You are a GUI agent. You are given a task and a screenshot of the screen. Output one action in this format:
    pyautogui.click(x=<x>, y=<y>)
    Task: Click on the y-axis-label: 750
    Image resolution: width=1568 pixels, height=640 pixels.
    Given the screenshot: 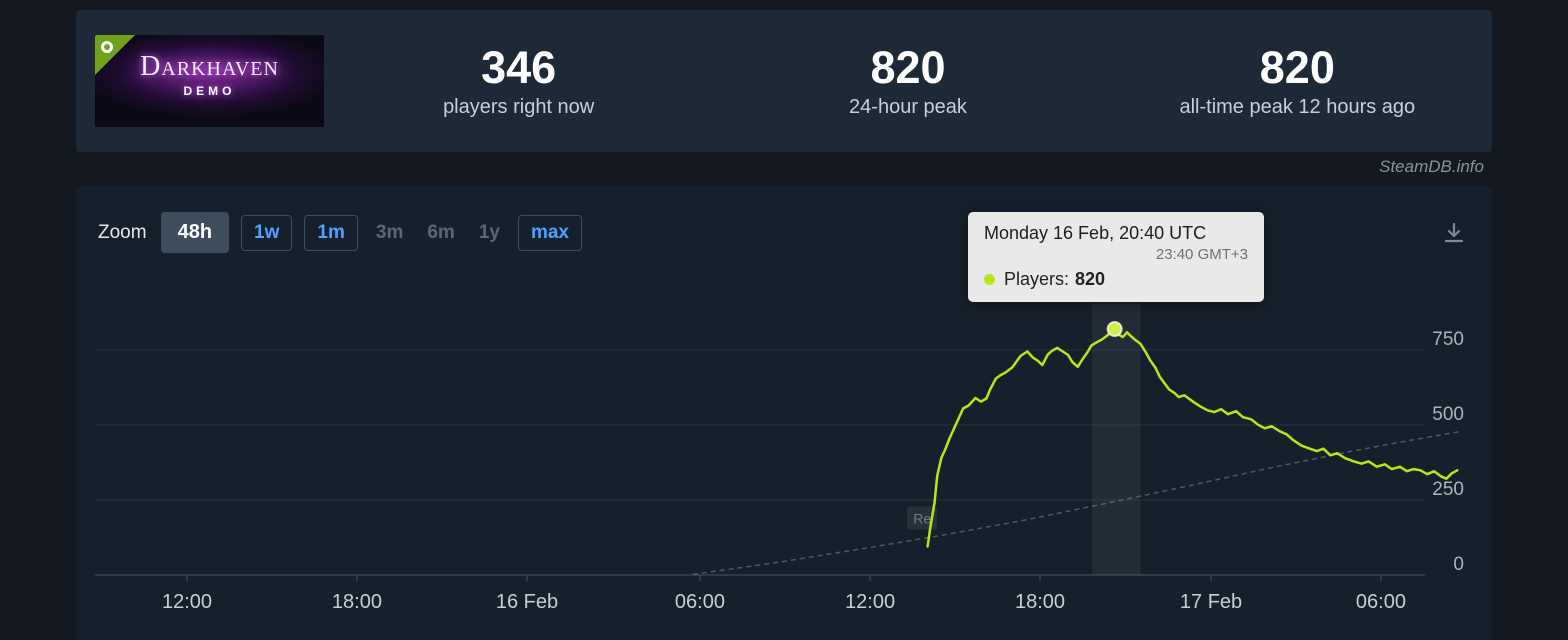 What is the action you would take?
    pyautogui.click(x=1448, y=339)
    